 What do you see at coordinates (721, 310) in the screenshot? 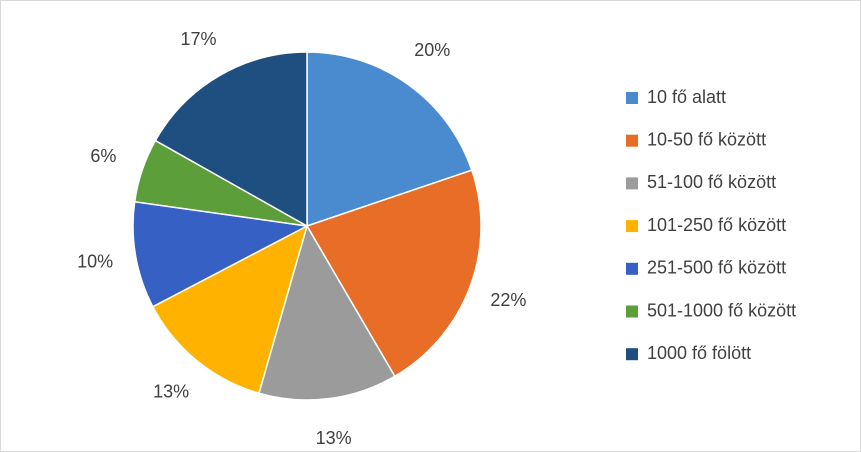
I see `legend-label: 501-1000 fő között` at bounding box center [721, 310].